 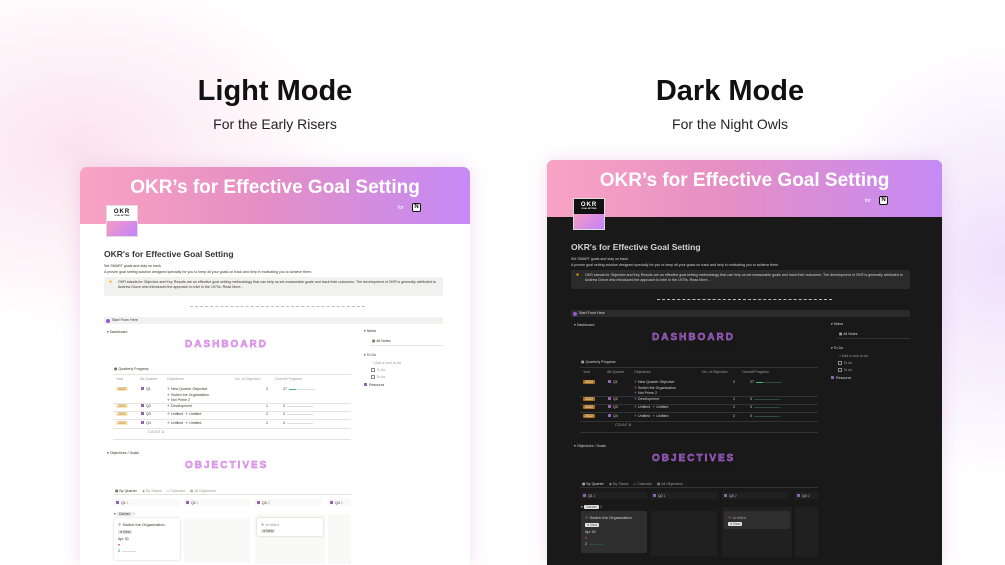 I want to click on todo-label: To Do, so click(x=838, y=348).